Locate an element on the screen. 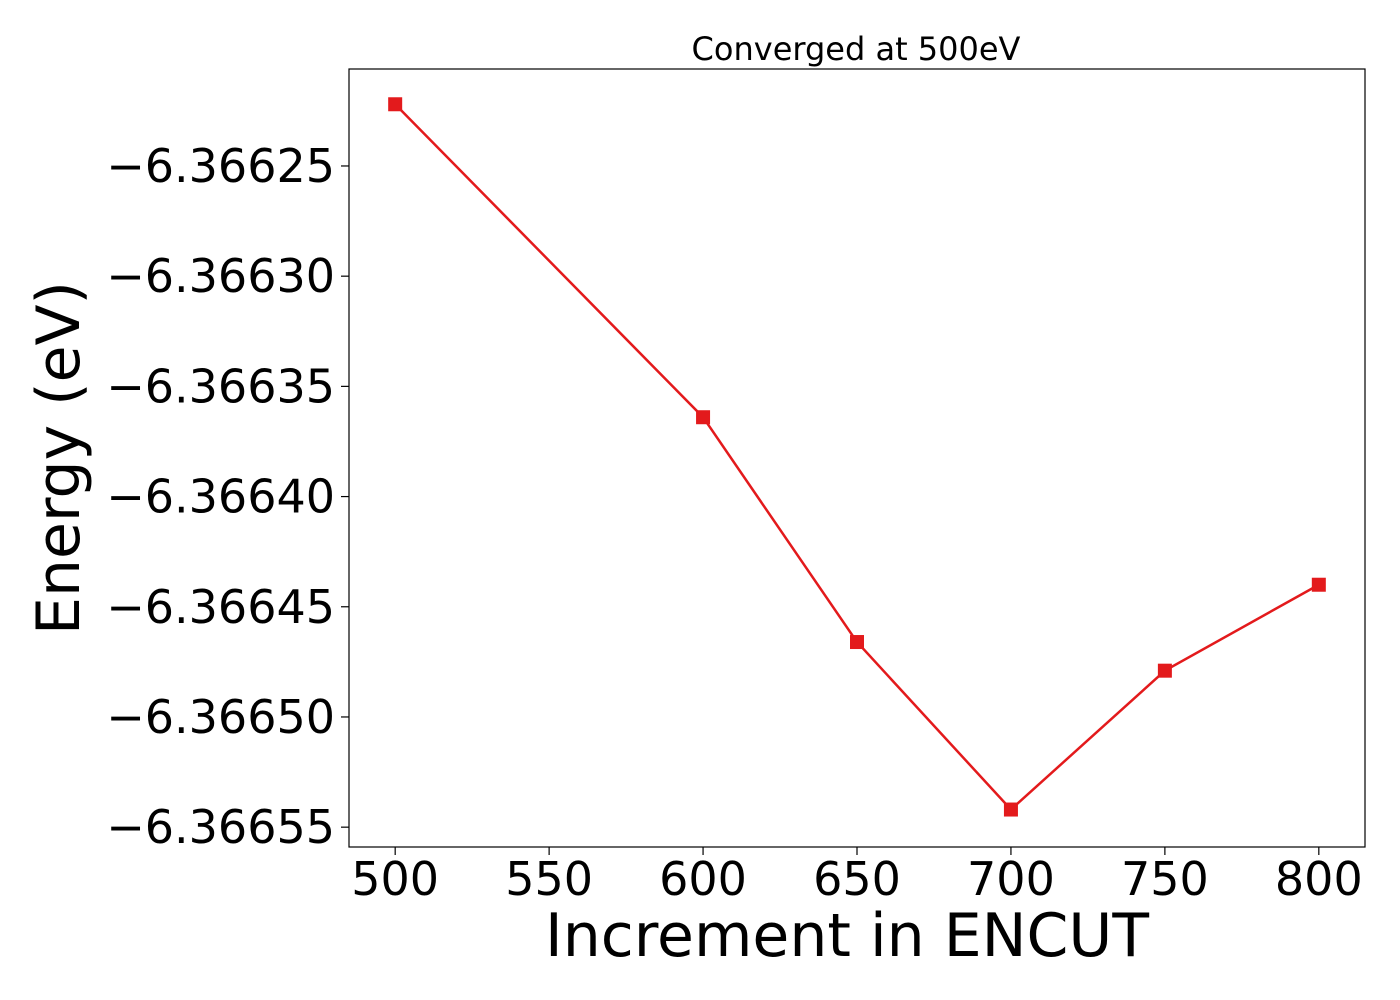 The width and height of the screenshot is (1400, 1000). y-tick-label: −6.36640 is located at coordinates (220, 497).